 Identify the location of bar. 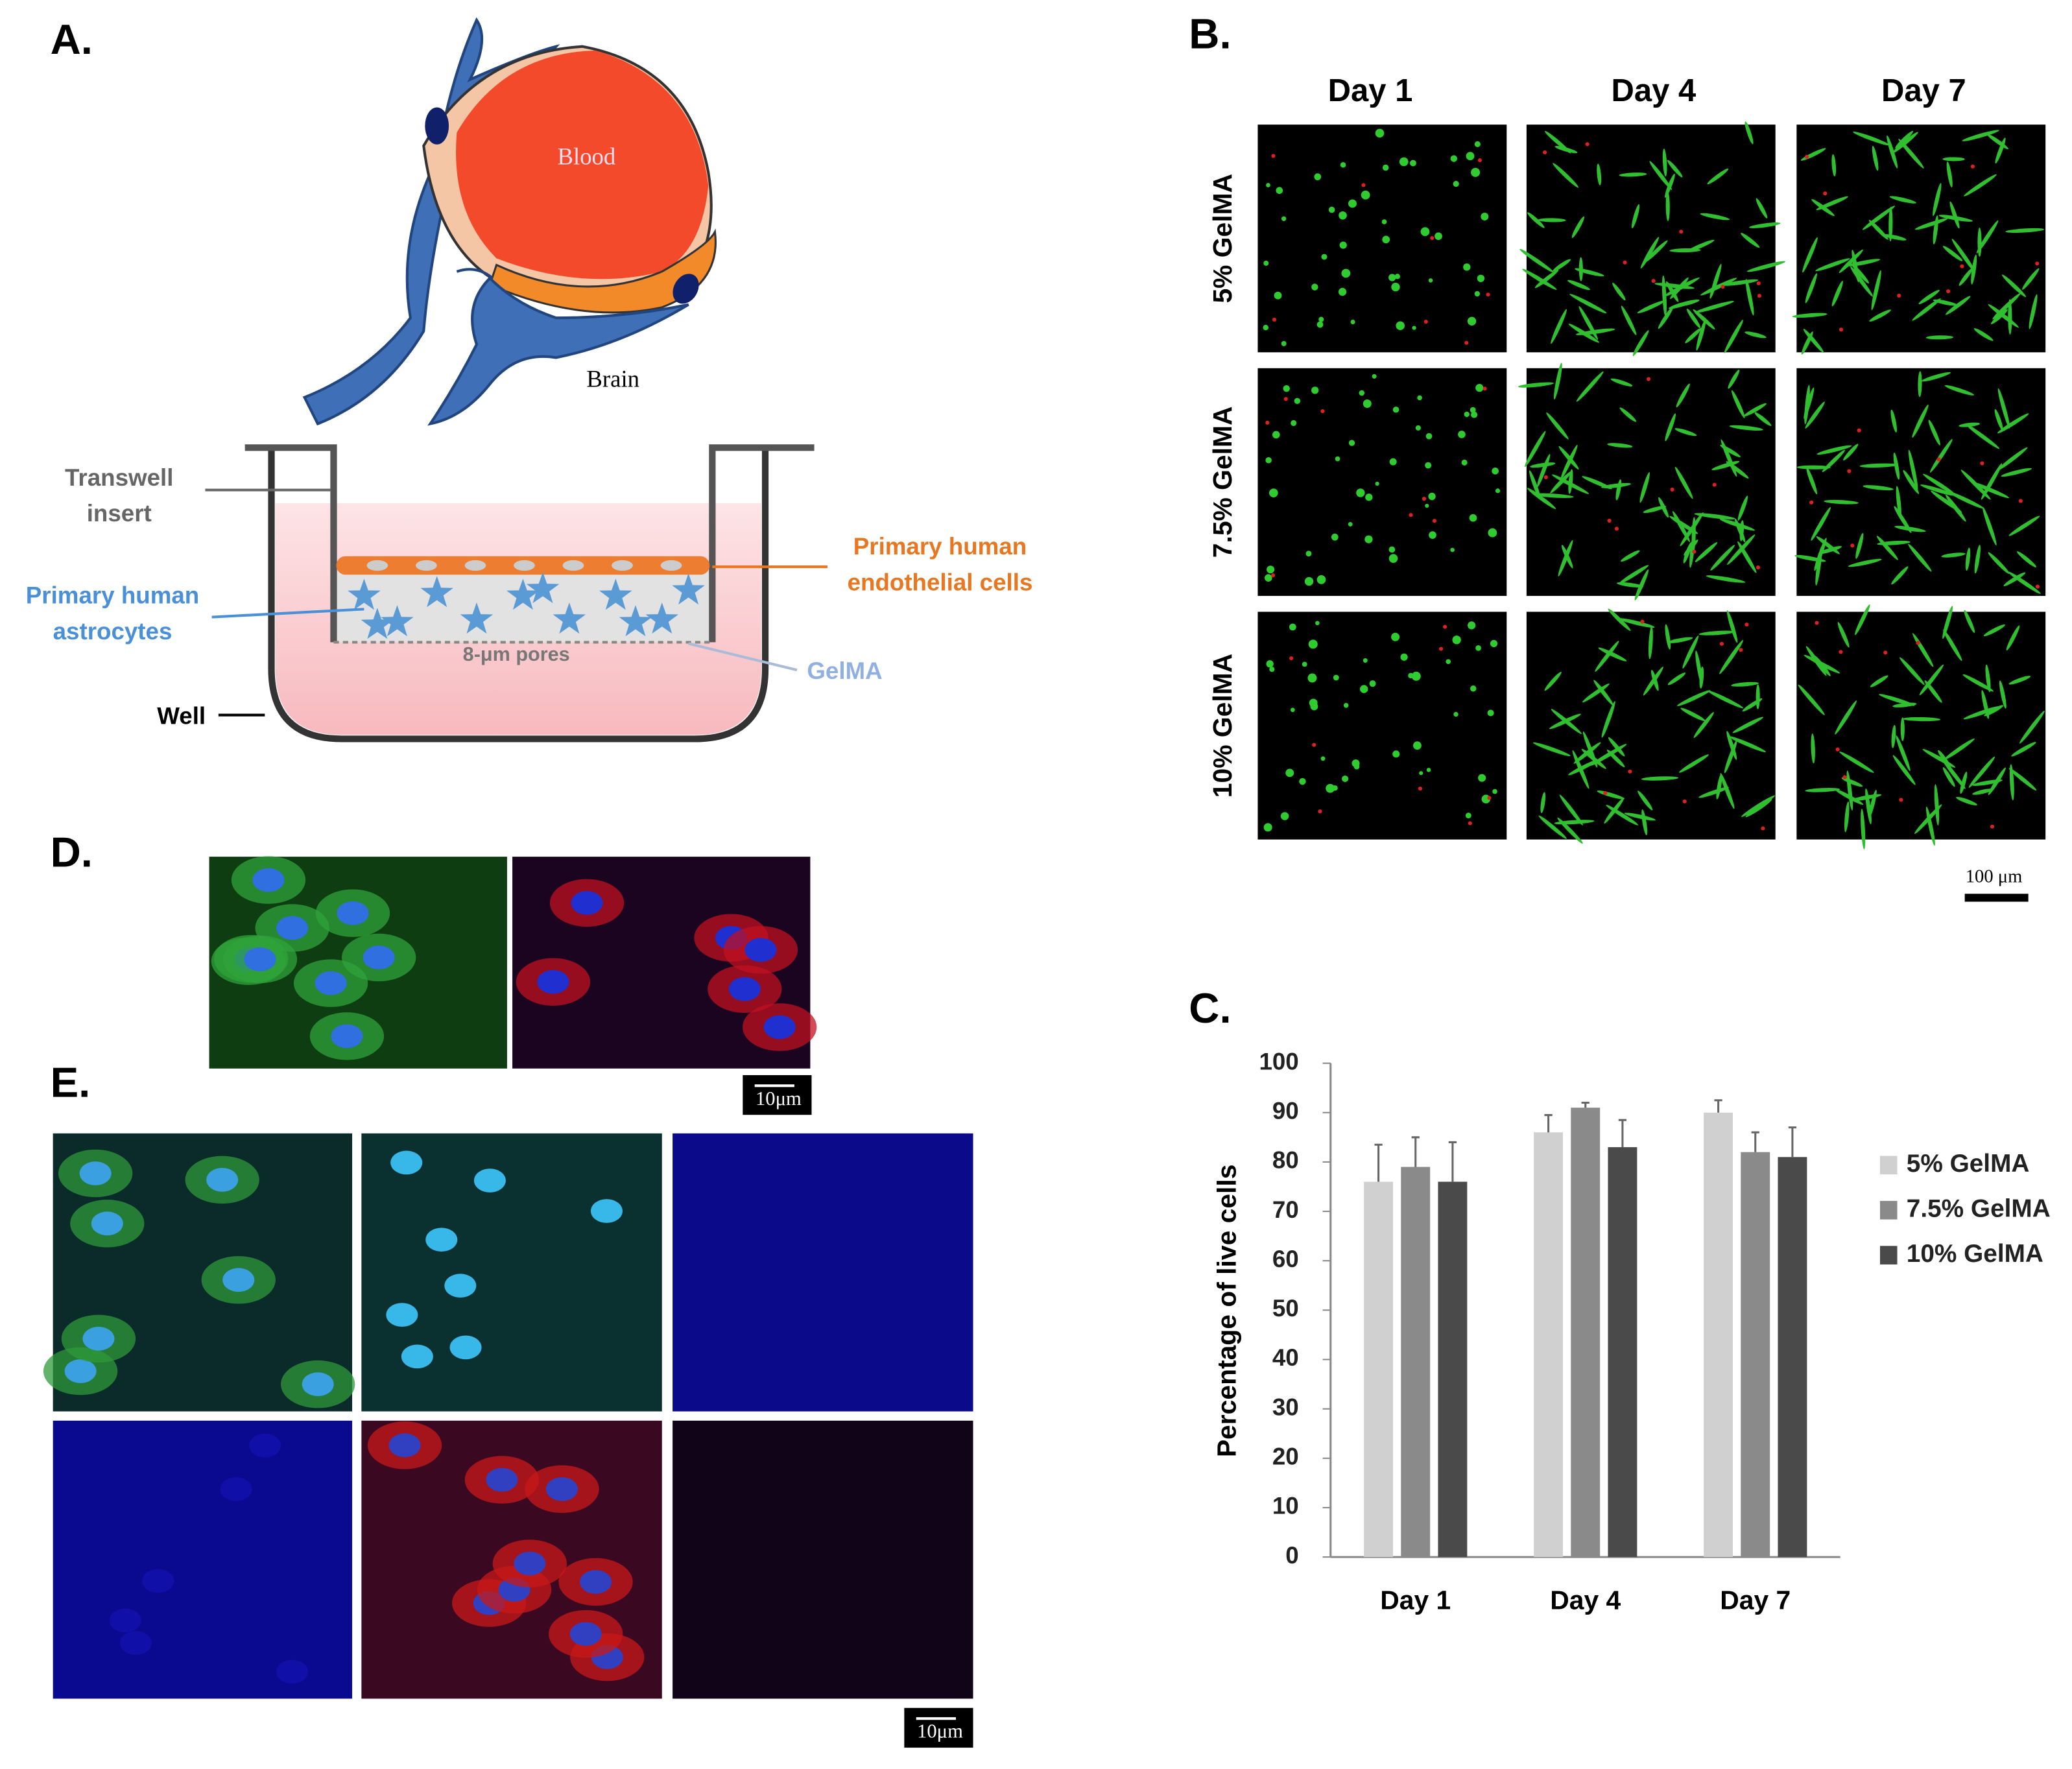
(1379, 1370).